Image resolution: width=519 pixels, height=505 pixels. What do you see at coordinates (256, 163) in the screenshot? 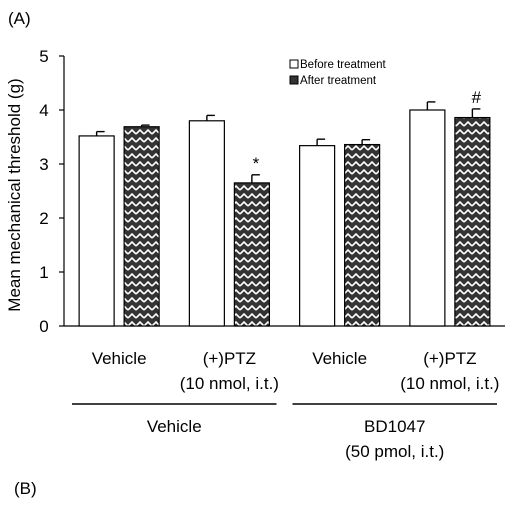
I see `significance-mark: *` at bounding box center [256, 163].